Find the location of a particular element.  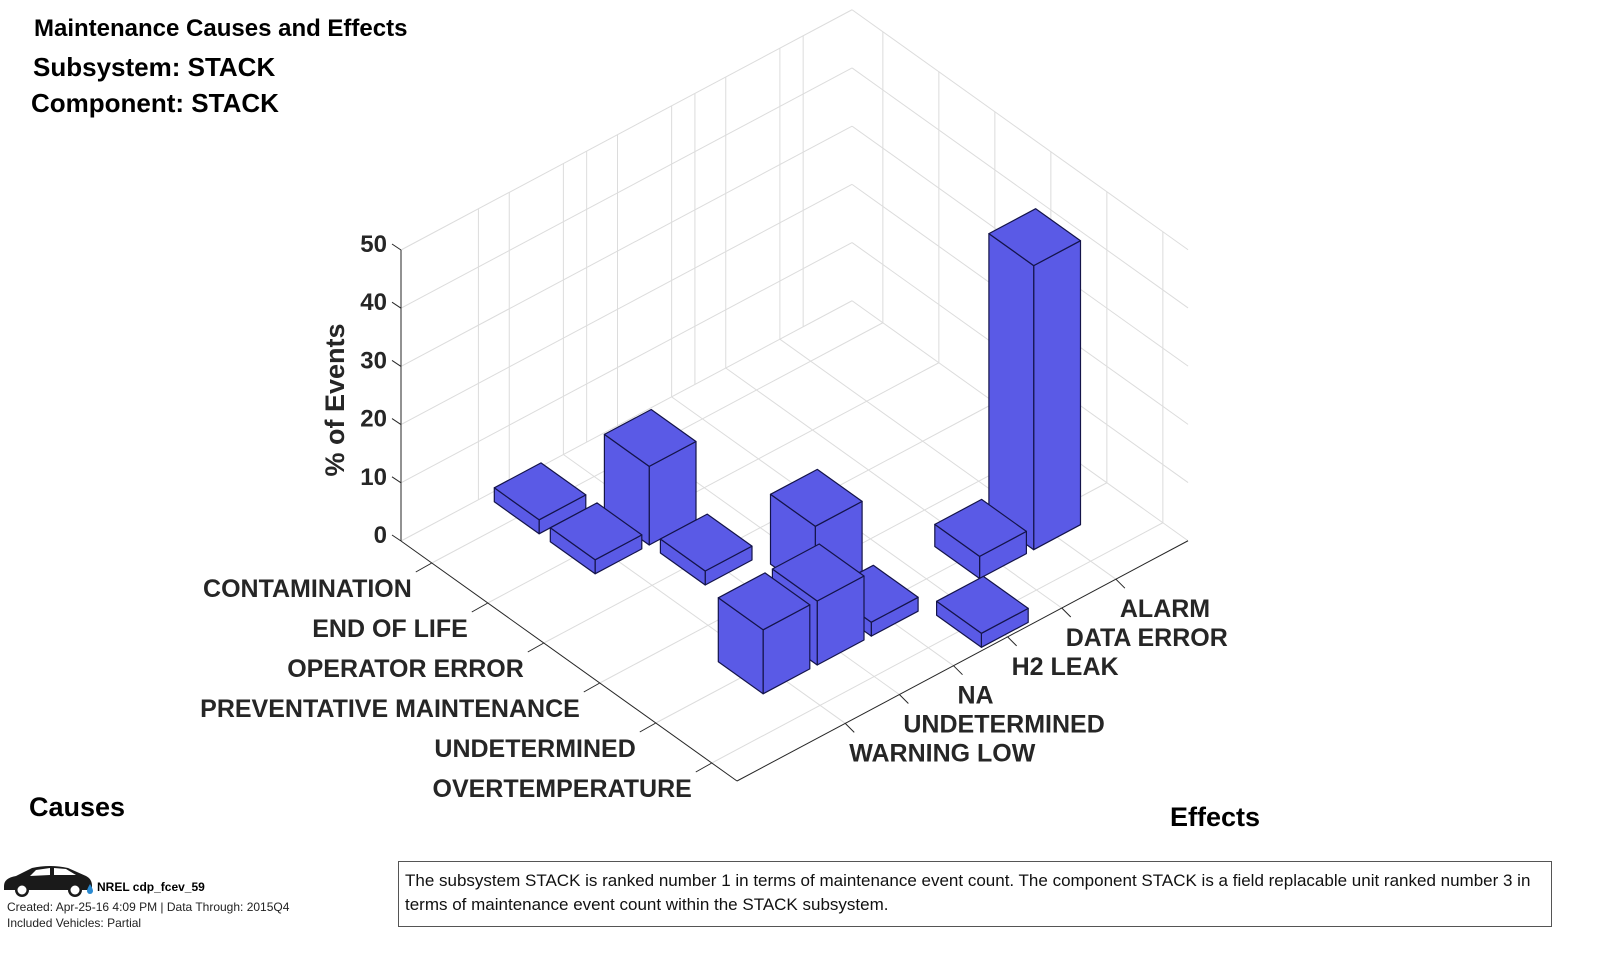

effect-tick-label: H2 LEAK is located at coordinates (1065, 667).